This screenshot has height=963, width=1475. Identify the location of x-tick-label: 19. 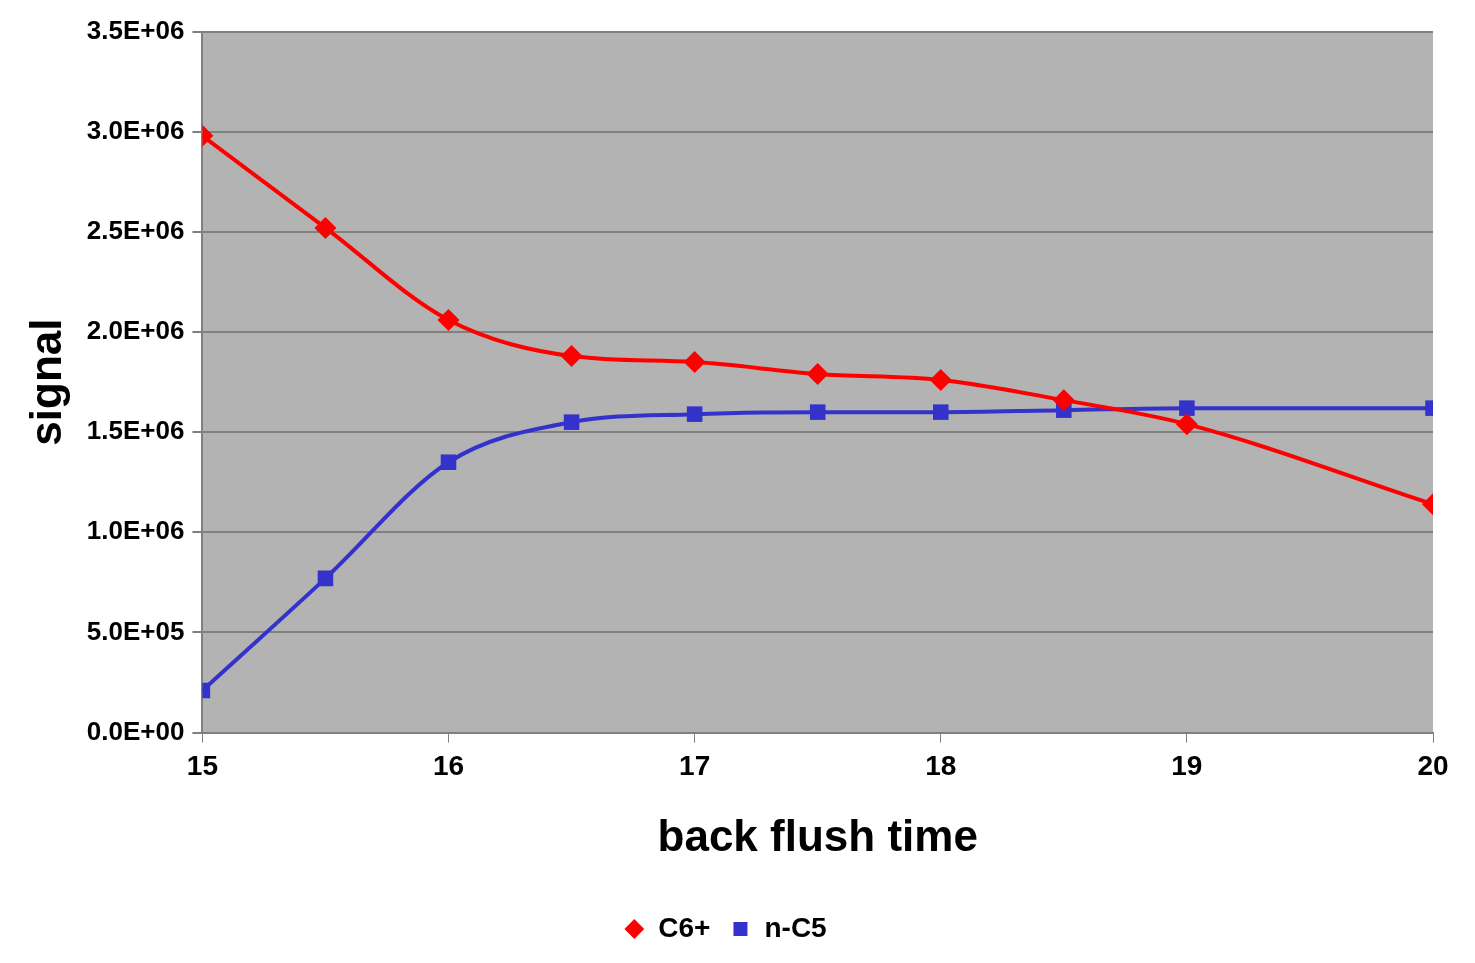
(1187, 766).